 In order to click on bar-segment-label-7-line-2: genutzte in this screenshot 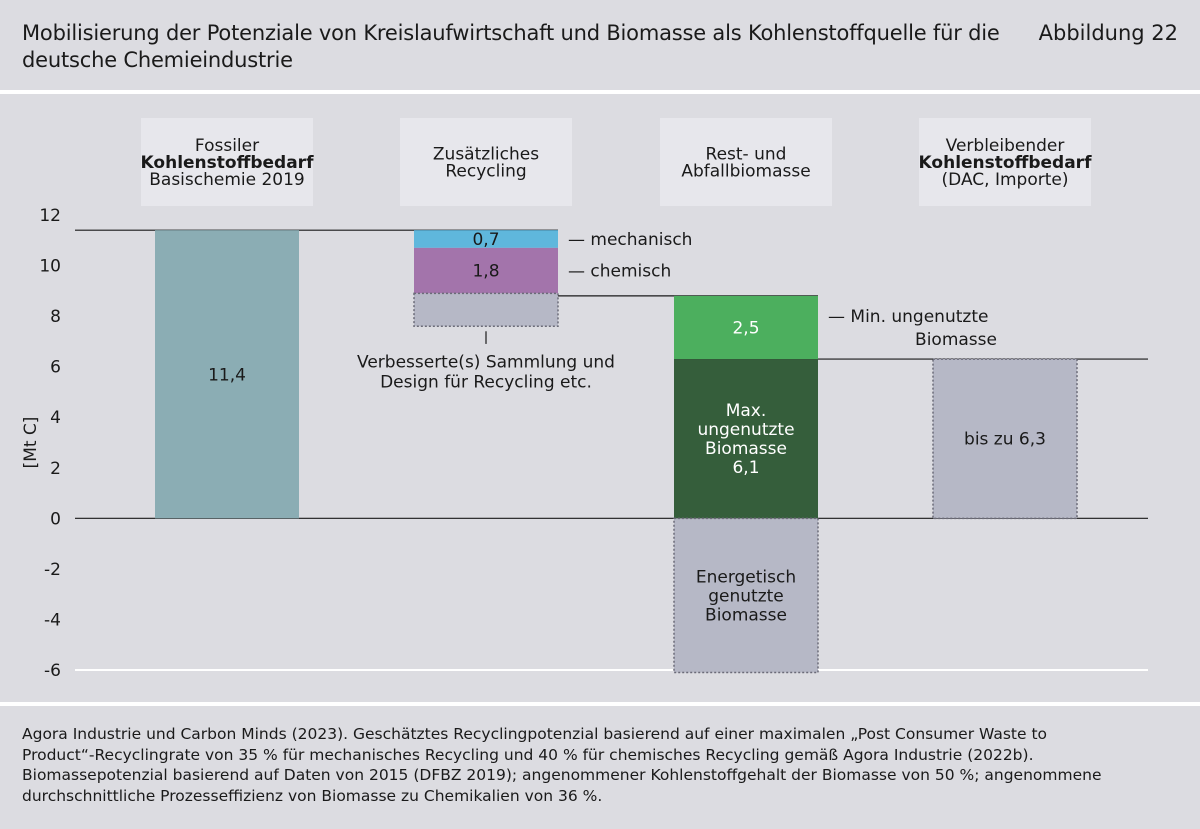, I will do `click(746, 596)`.